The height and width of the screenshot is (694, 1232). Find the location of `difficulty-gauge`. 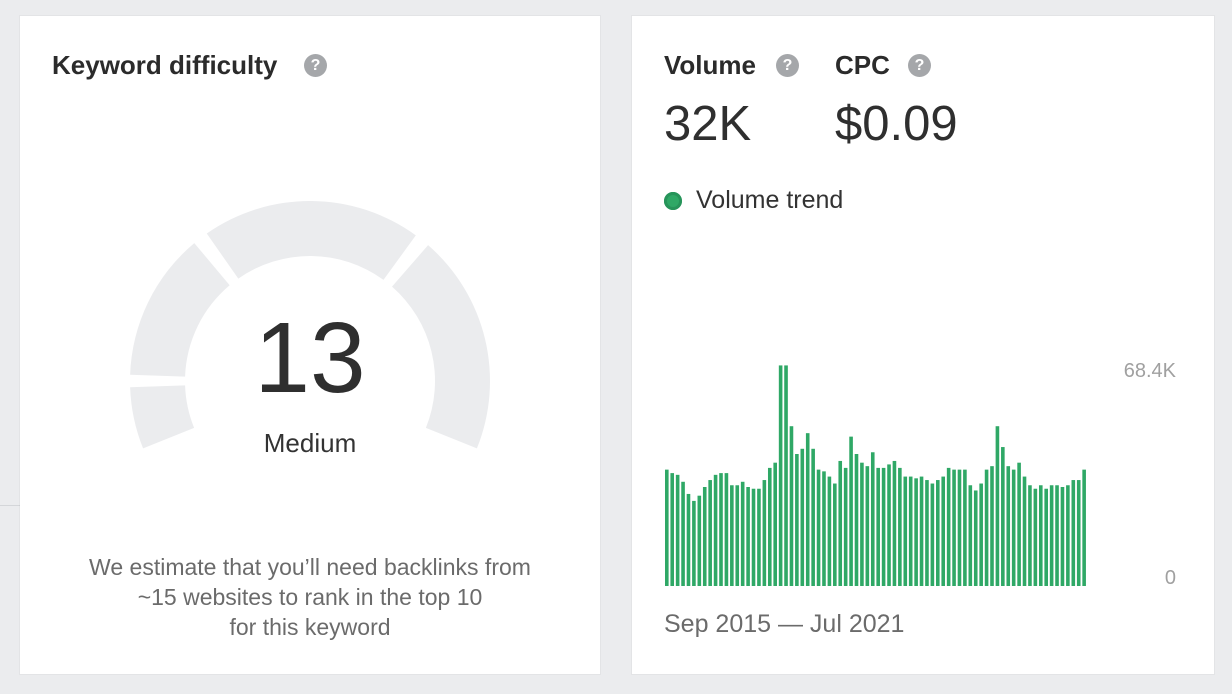

difficulty-gauge is located at coordinates (310, 325).